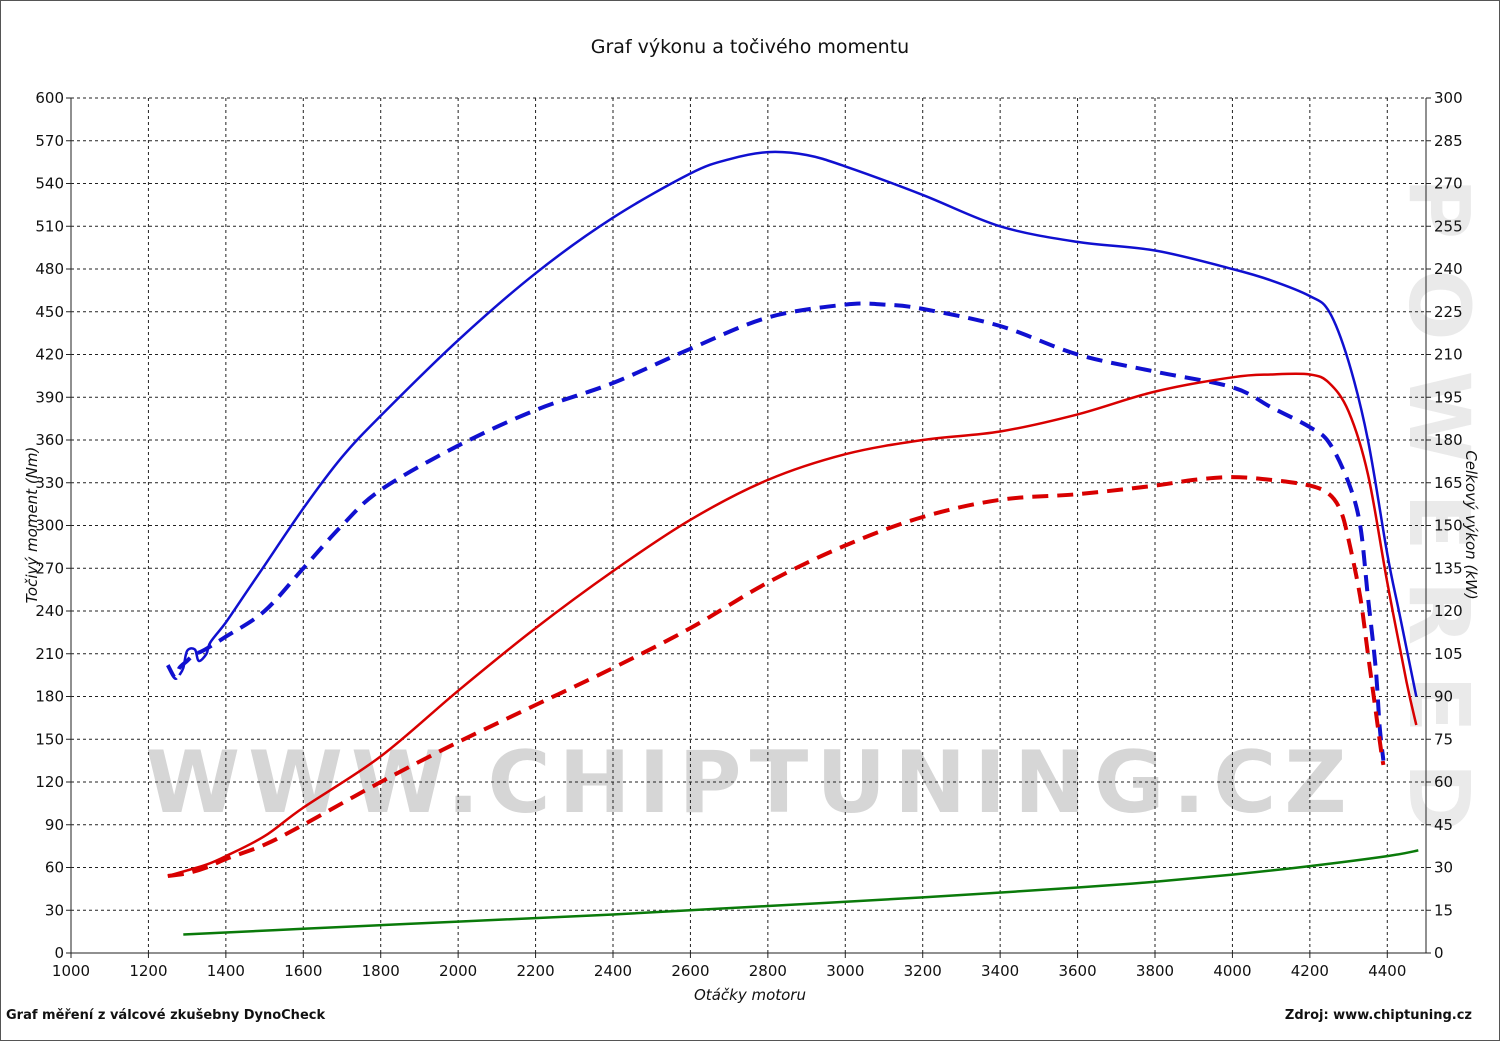  What do you see at coordinates (1443, 868) in the screenshot?
I see `y-right-tick-label: 30` at bounding box center [1443, 868].